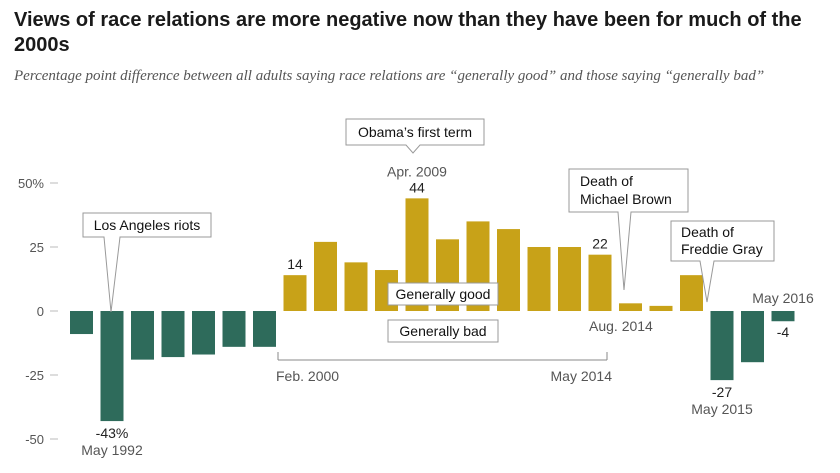 The image size is (840, 473). Describe the element at coordinates (628, 229) in the screenshot. I see `michael-brown-callout: Death of Michael Brown` at that location.